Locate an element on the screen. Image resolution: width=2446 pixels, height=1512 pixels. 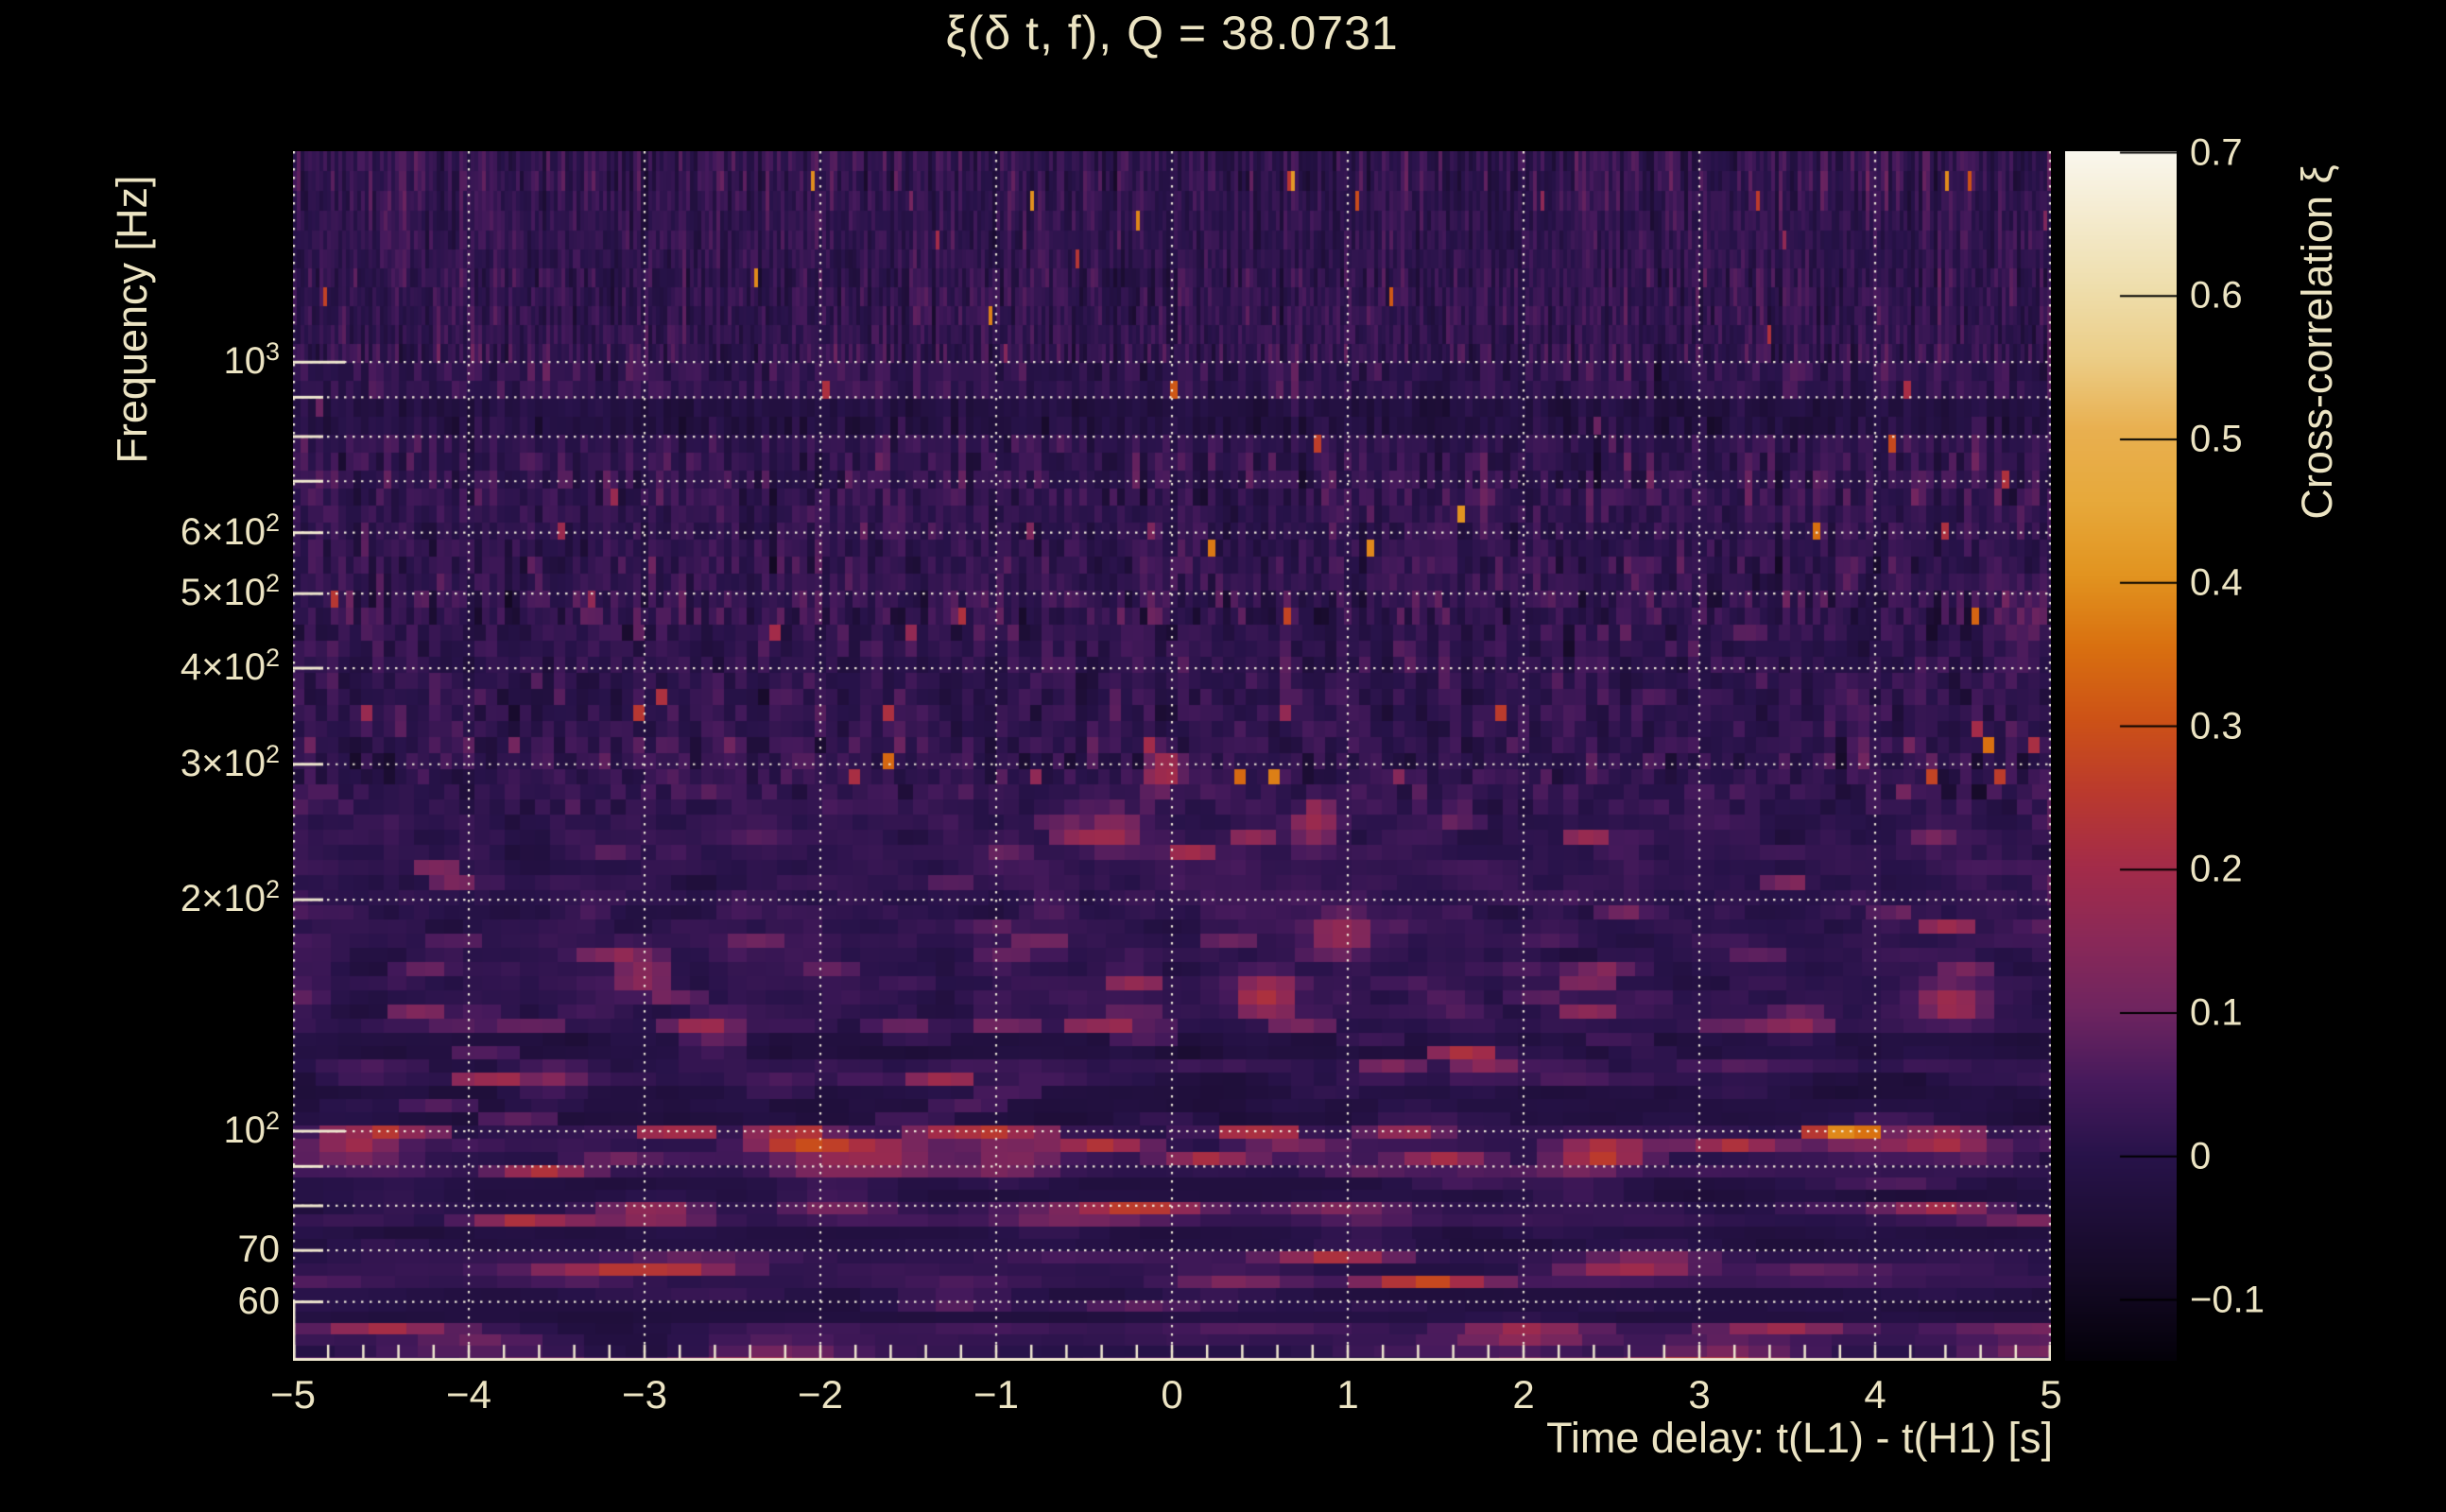
x-tick-label: 4 is located at coordinates (1875, 1394).